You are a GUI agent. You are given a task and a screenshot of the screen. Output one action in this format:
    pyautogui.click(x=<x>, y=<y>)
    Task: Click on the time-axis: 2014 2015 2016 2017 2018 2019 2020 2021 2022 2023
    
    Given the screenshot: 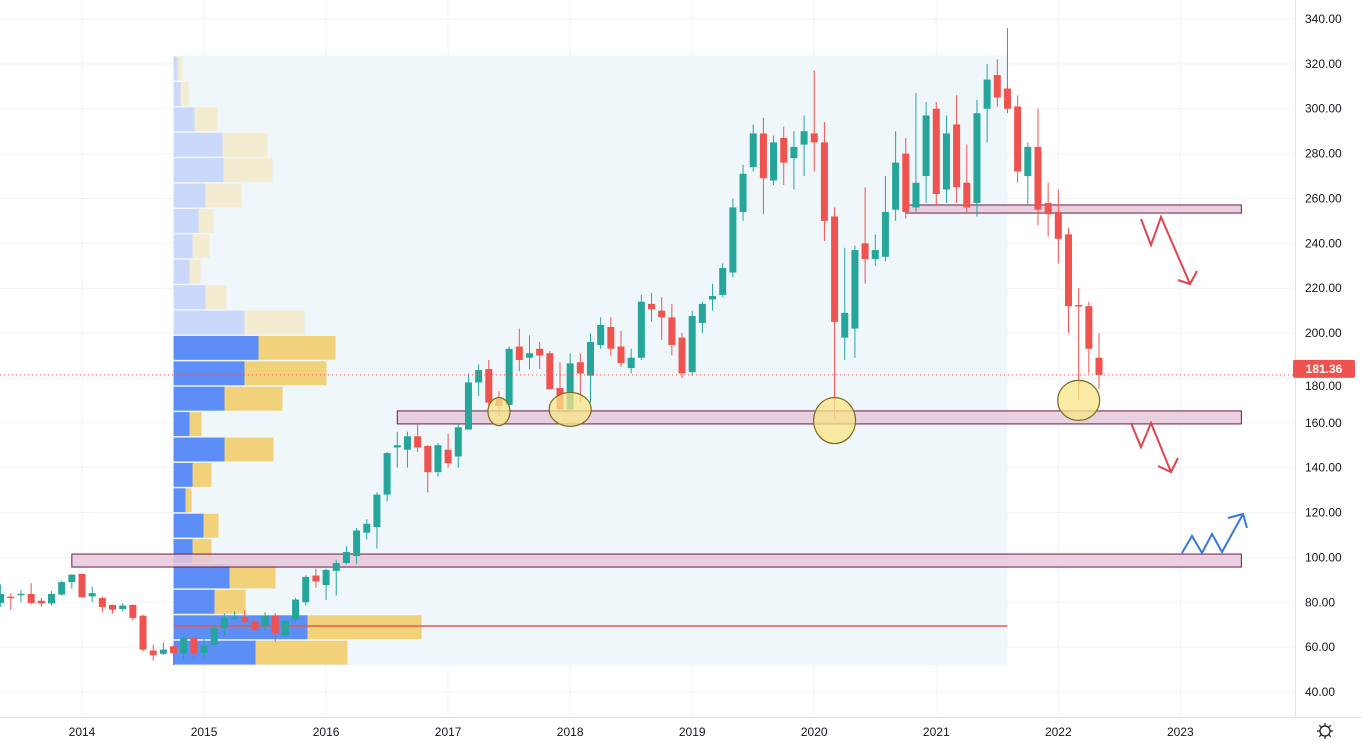 What is the action you would take?
    pyautogui.click(x=681, y=728)
    